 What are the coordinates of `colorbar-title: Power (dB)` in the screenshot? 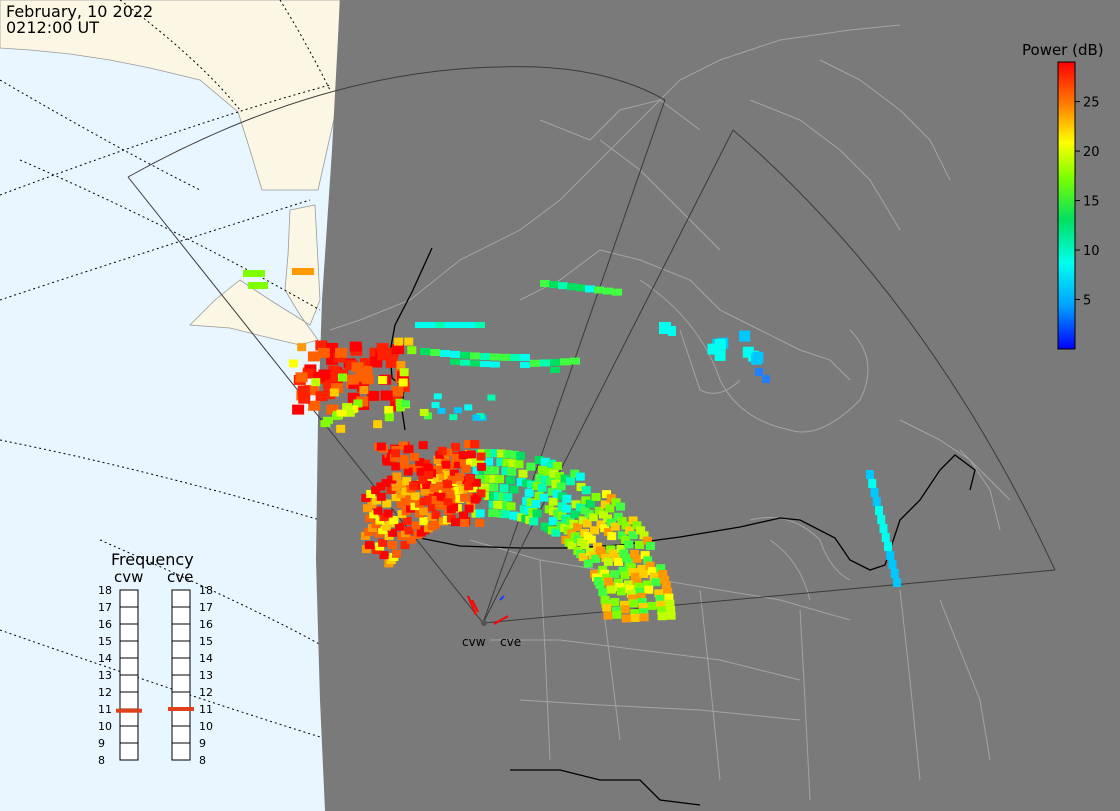 It's located at (1063, 50).